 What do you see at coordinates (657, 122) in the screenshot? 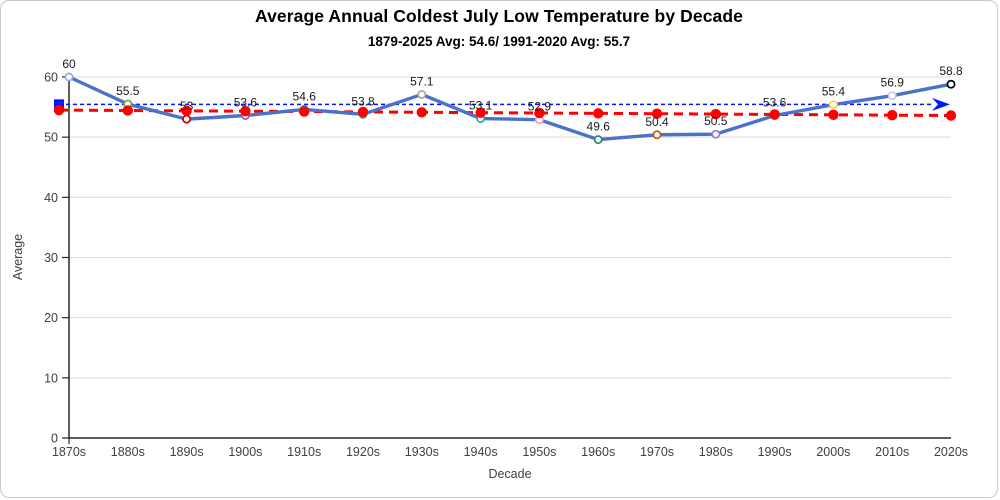
I see `data-label: 50.4` at bounding box center [657, 122].